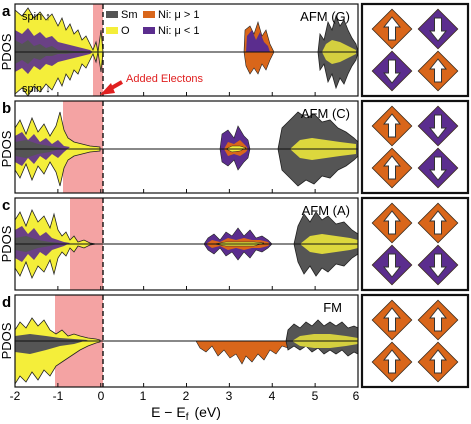 The image size is (471, 424). I want to click on x-tick-label: 3, so click(229, 396).